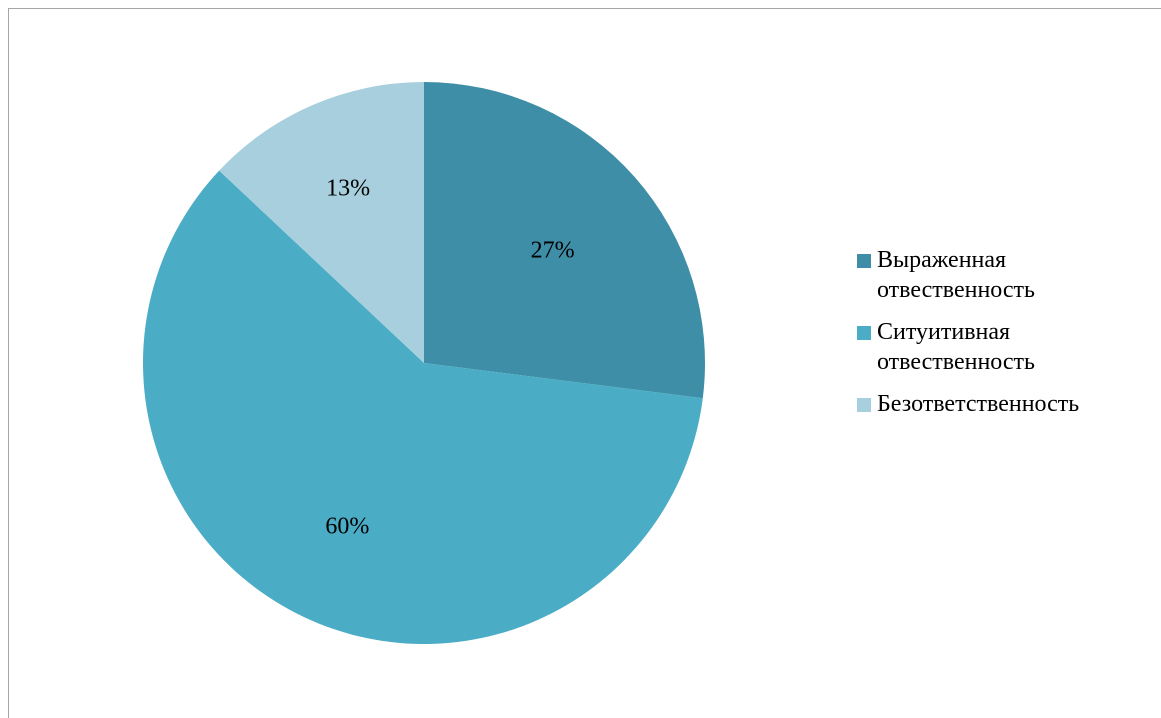  What do you see at coordinates (347, 527) in the screenshot?
I see `slice-data-label-2: 60%` at bounding box center [347, 527].